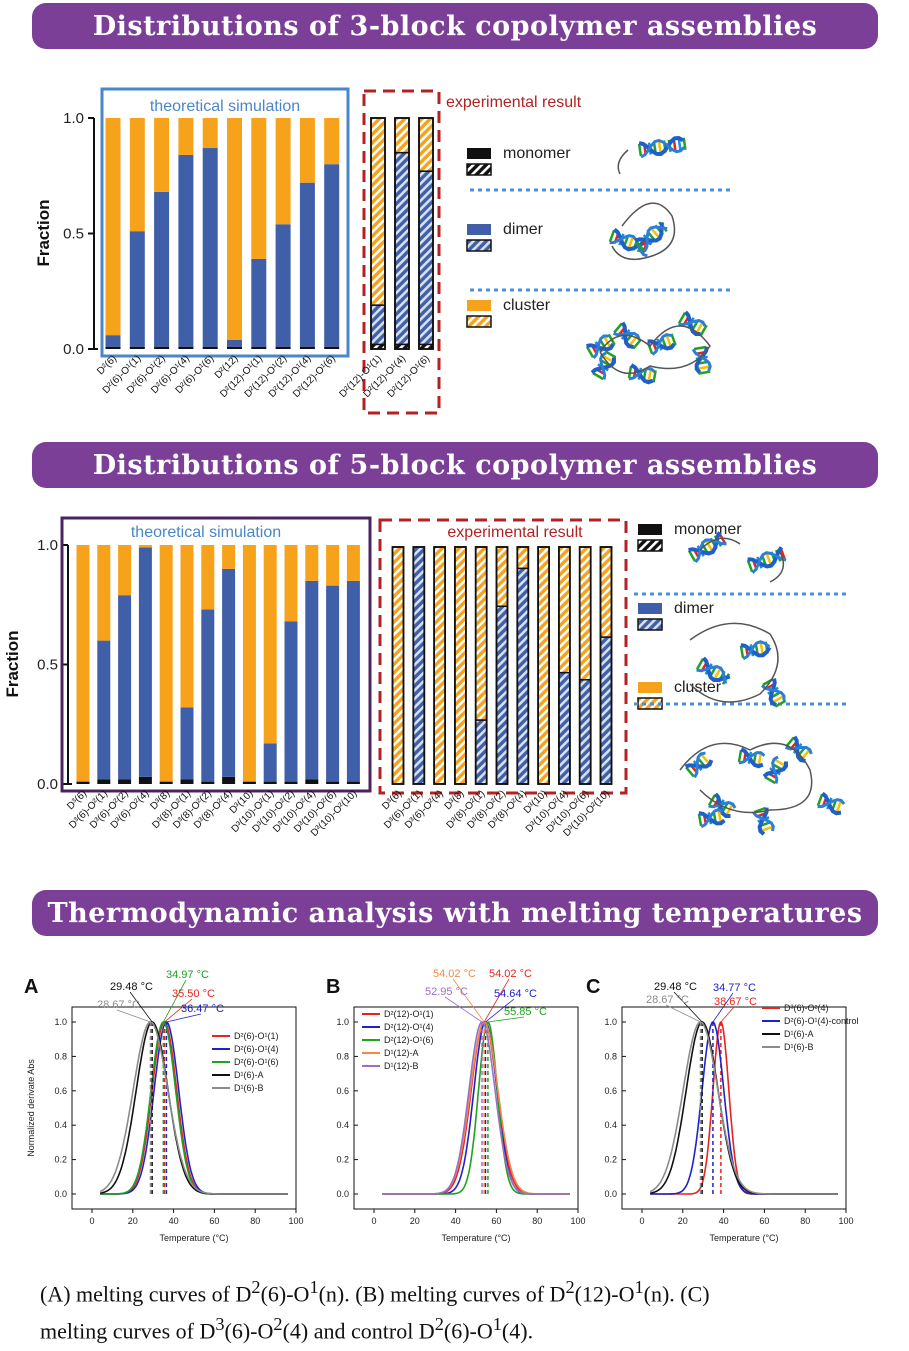 The image size is (909, 1351). Describe the element at coordinates (342, 1056) in the screenshot. I see `B-y-tick-label: 0.8` at that location.